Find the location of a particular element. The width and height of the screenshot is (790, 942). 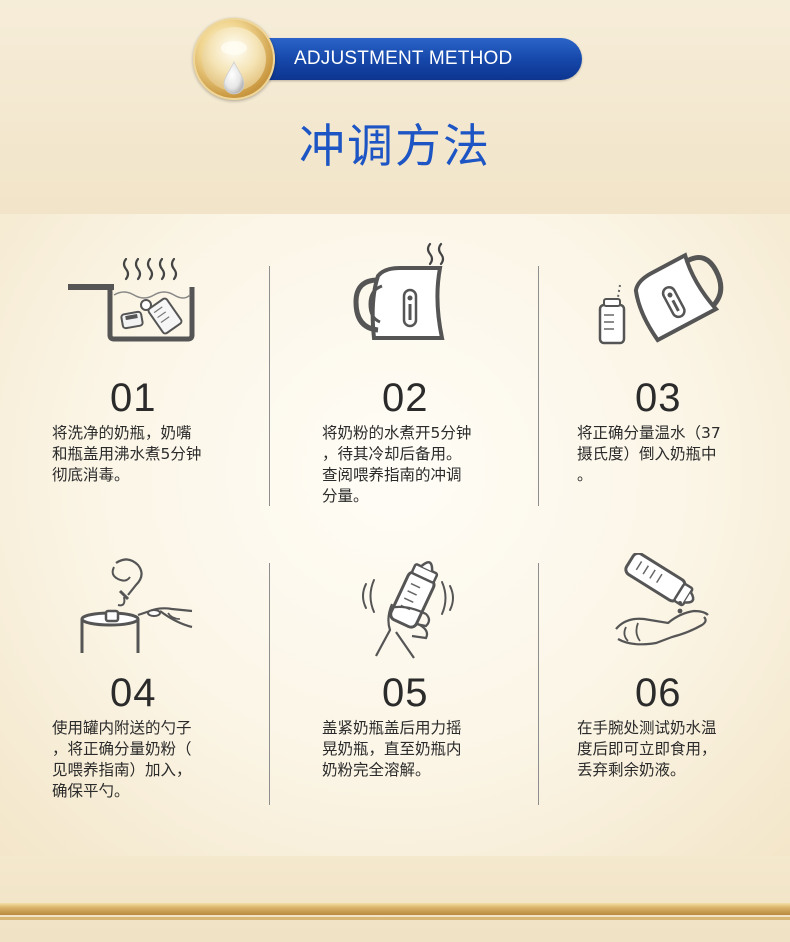

wrist-test-icon is located at coordinates (662, 599).